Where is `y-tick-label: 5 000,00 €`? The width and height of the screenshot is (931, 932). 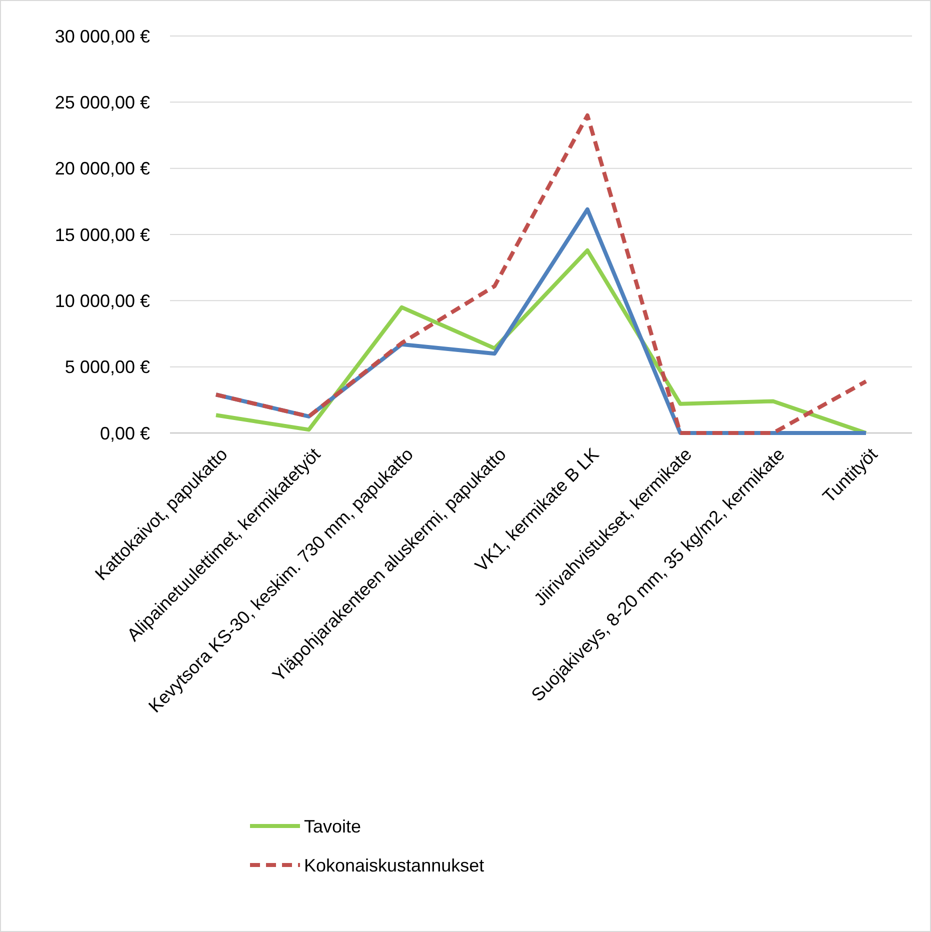
y-tick-label: 5 000,00 € is located at coordinates (107, 367).